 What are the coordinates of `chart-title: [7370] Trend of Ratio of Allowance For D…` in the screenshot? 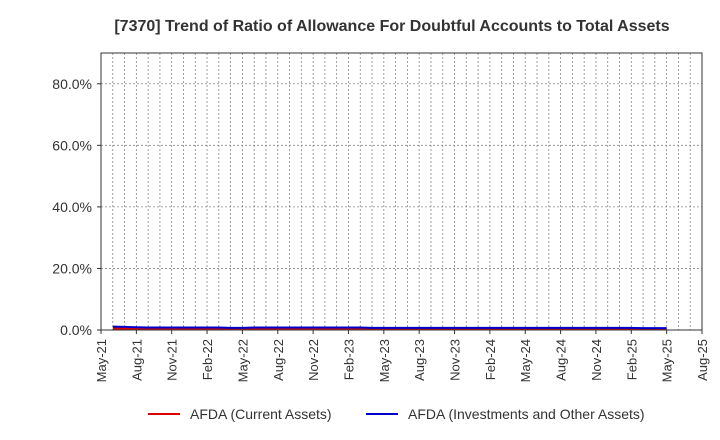 It's located at (391, 26).